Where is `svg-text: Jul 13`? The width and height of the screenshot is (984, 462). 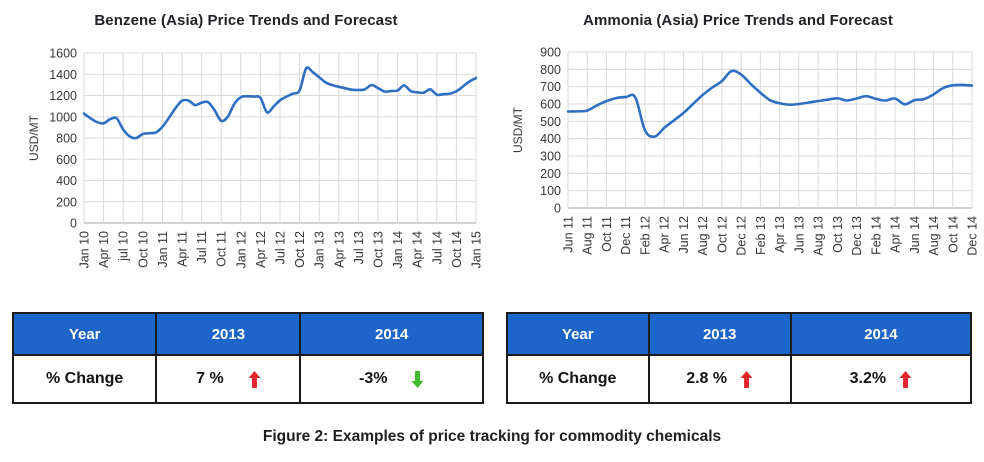 svg-text: Jul 13 is located at coordinates (359, 247).